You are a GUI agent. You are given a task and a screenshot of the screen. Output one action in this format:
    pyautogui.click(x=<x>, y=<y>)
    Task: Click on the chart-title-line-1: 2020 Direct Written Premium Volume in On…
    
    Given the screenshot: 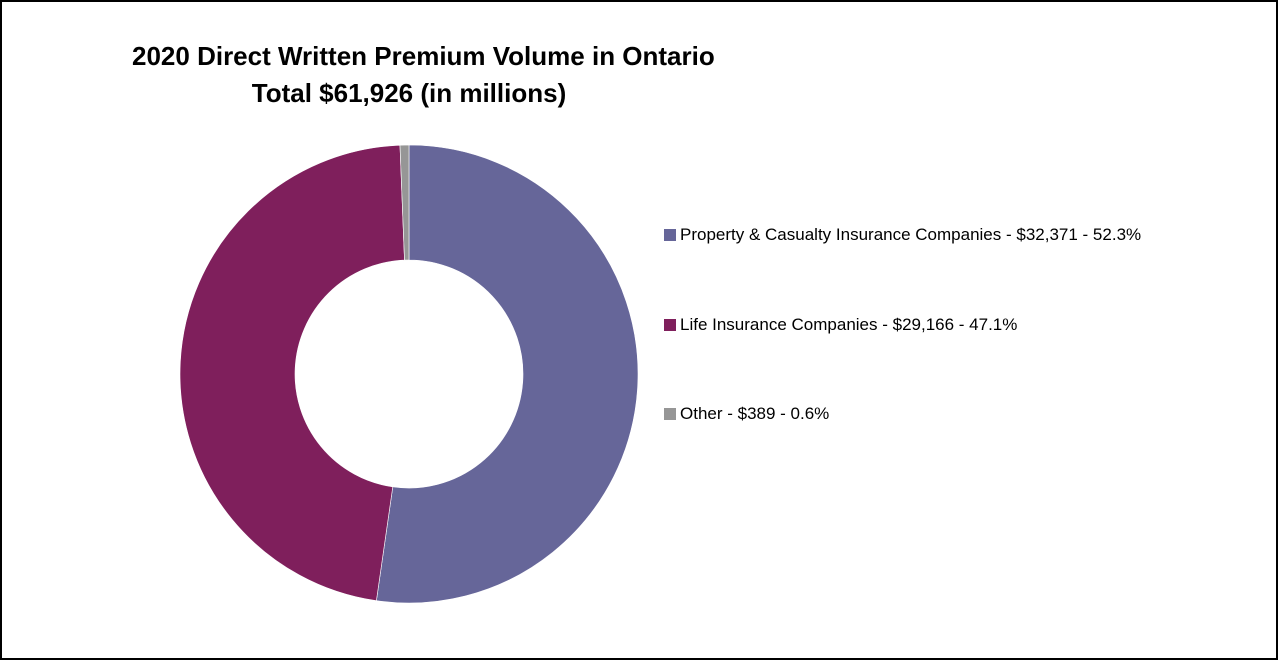 What is the action you would take?
    pyautogui.click(x=423, y=56)
    